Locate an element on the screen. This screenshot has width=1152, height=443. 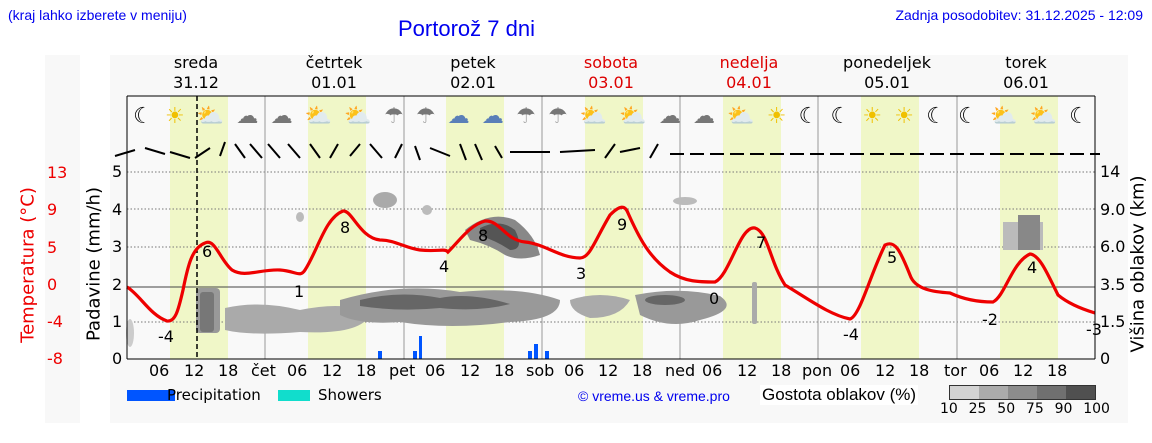
precip-tick: 2 is located at coordinates (117, 284).